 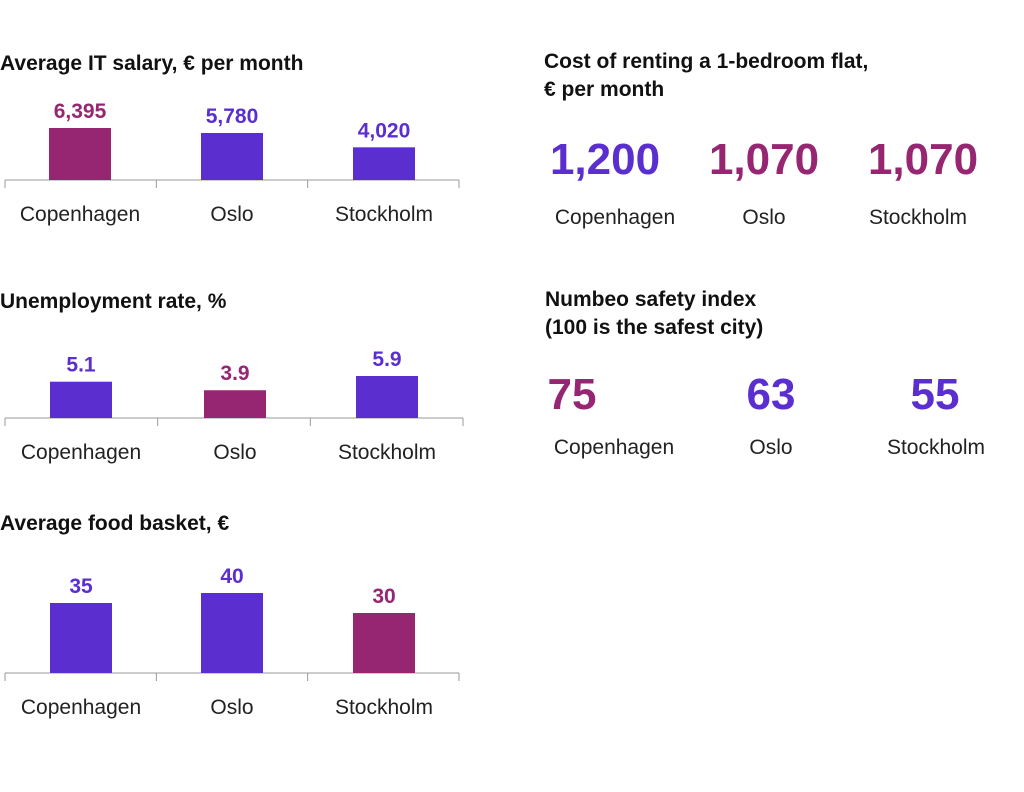 I want to click on rent-label-oslo: Oslo, so click(x=764, y=217).